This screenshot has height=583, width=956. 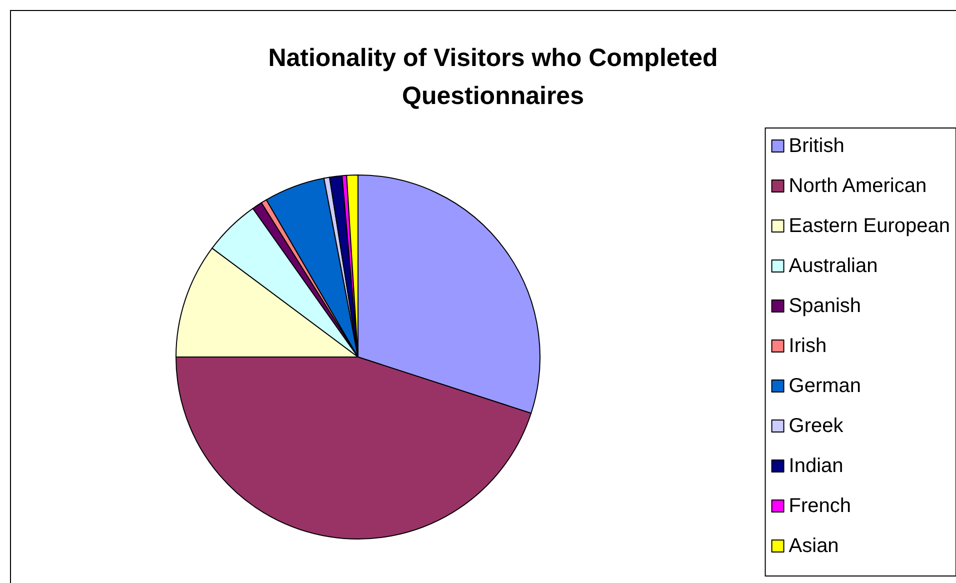 What do you see at coordinates (825, 386) in the screenshot?
I see `legend-label: German` at bounding box center [825, 386].